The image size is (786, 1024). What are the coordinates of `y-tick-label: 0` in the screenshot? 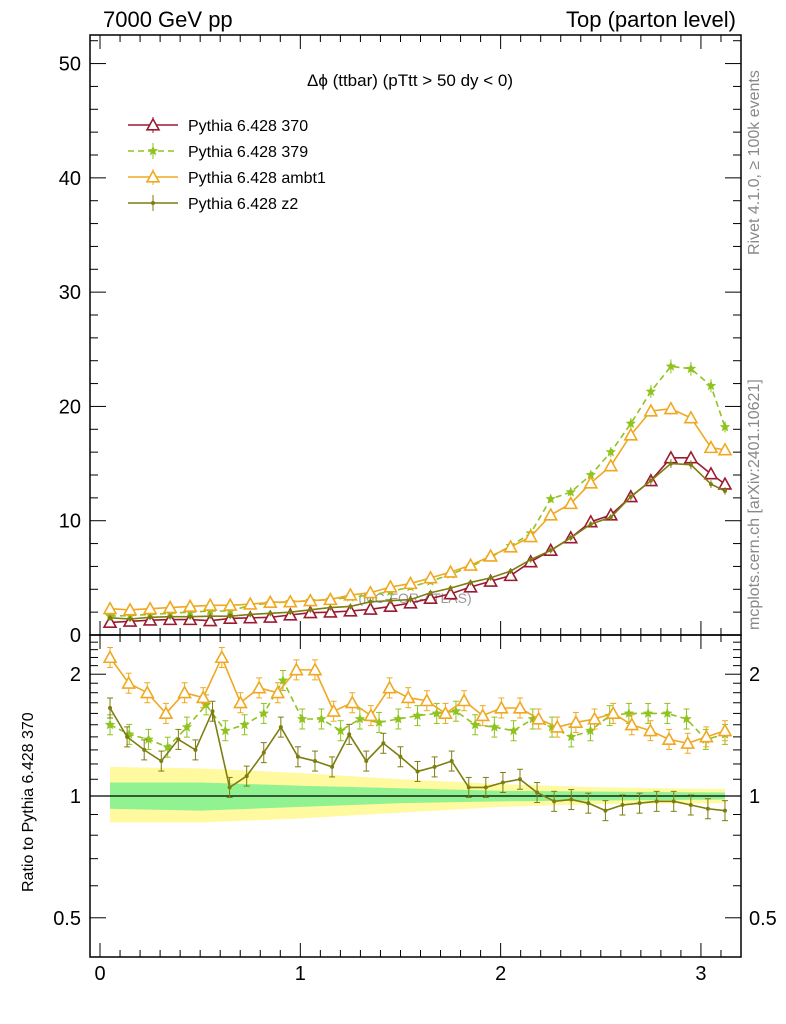 It's located at (75, 636).